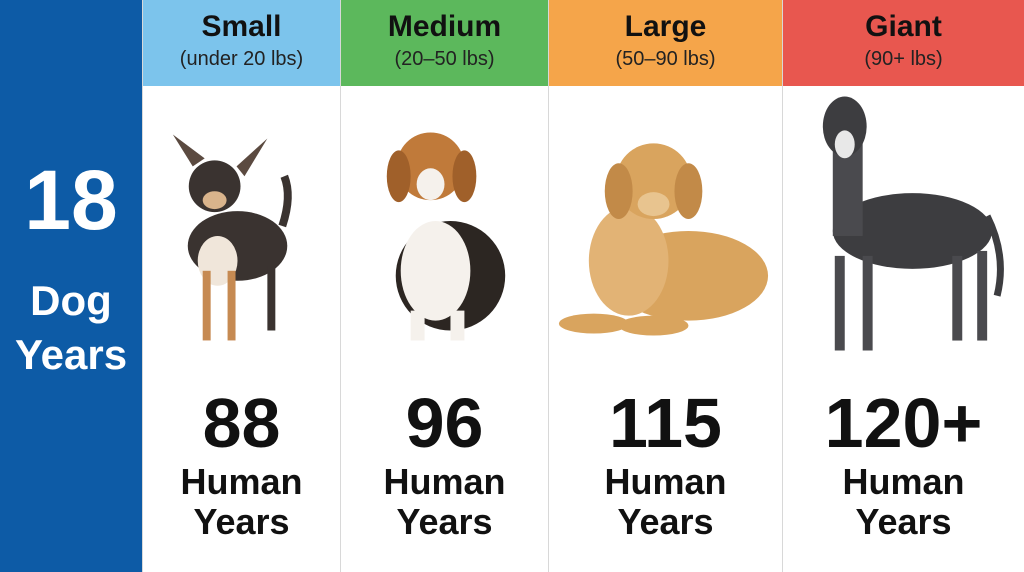  I want to click on human-years-value: 115, so click(665, 423).